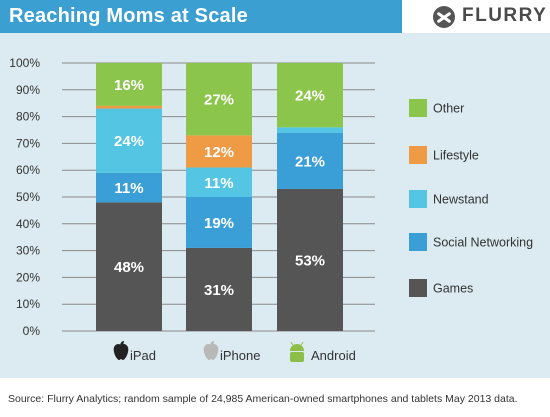 This screenshot has width=550, height=417. I want to click on legend-swatch-newstand, so click(418, 199).